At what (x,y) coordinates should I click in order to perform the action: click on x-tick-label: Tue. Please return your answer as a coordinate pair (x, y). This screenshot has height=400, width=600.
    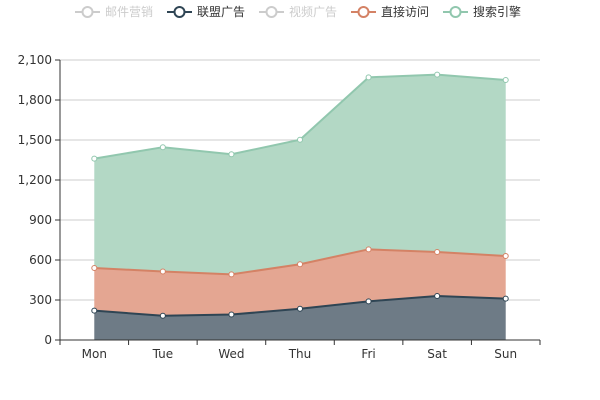
    Looking at the image, I should click on (163, 354).